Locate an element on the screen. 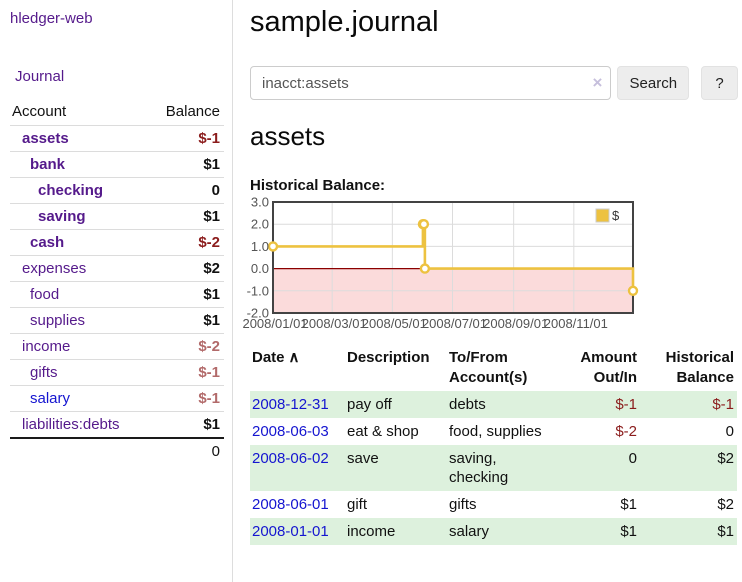 This screenshot has height=582, width=742. sidebar-item-journal: Journal is located at coordinates (40, 76).